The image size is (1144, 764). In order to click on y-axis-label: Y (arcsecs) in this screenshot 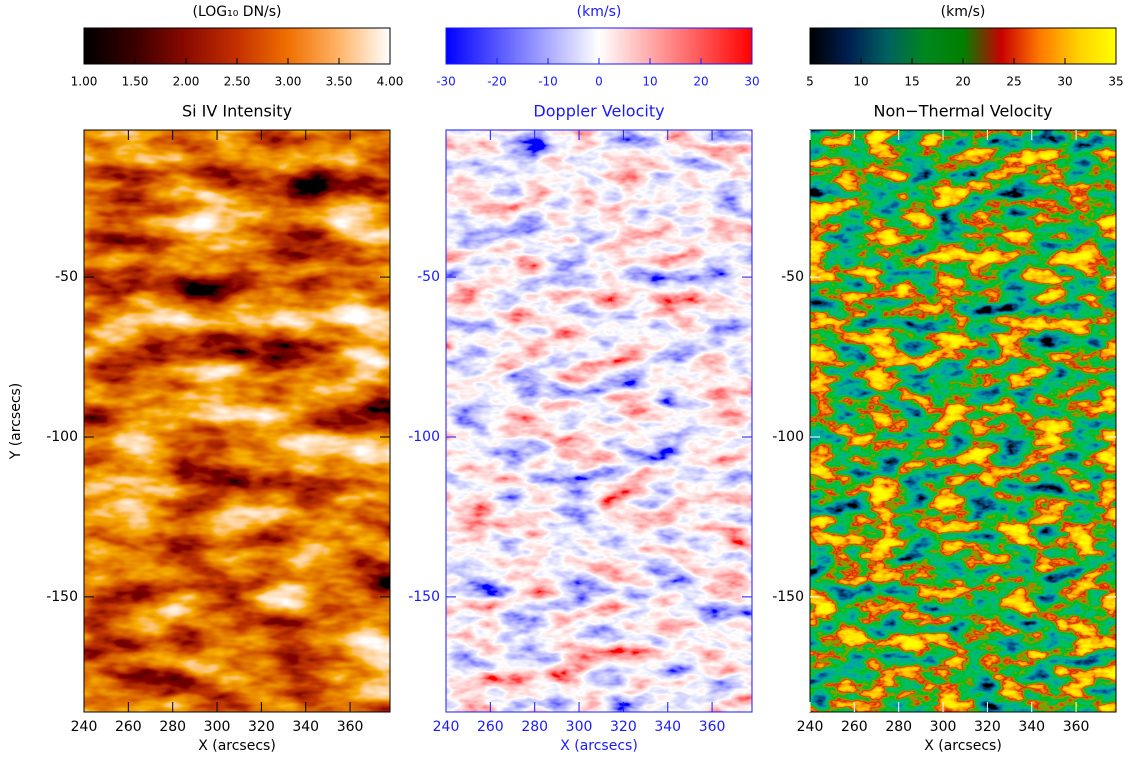, I will do `click(16, 422)`.